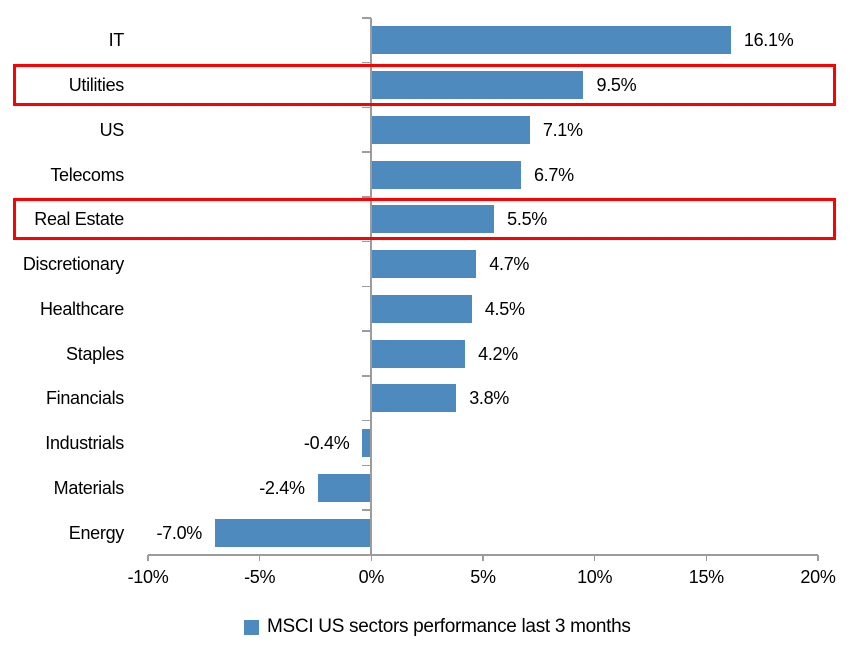 The width and height of the screenshot is (852, 651). Describe the element at coordinates (251, 627) in the screenshot. I see `legend-color-swatch-icon` at that location.